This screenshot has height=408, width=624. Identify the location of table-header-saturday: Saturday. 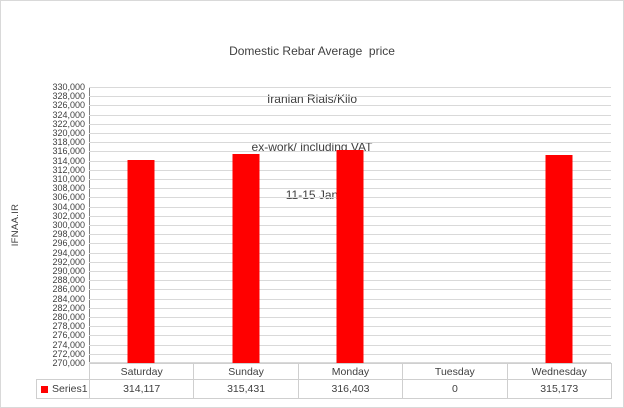
(141, 371).